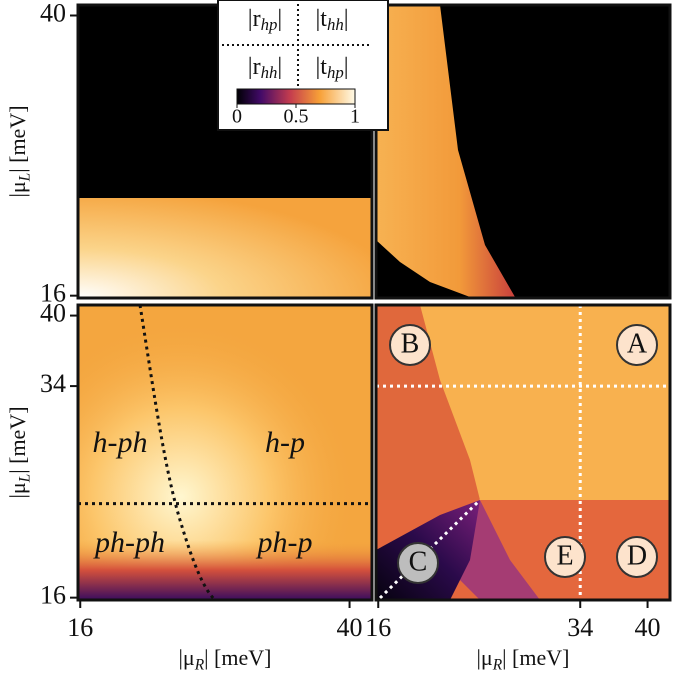 The width and height of the screenshot is (677, 675). I want to click on axis-label: |rhh|, so click(265, 68).